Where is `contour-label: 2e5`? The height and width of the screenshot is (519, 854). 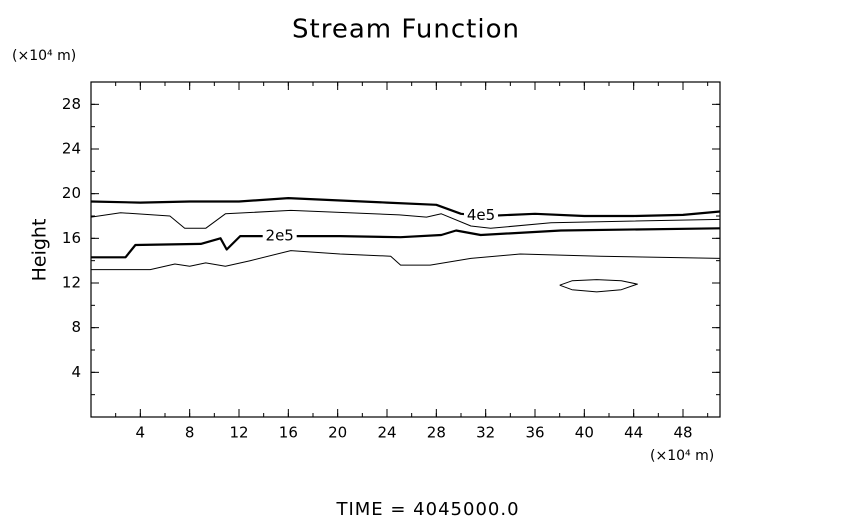
contour-label: 2e5 is located at coordinates (280, 236).